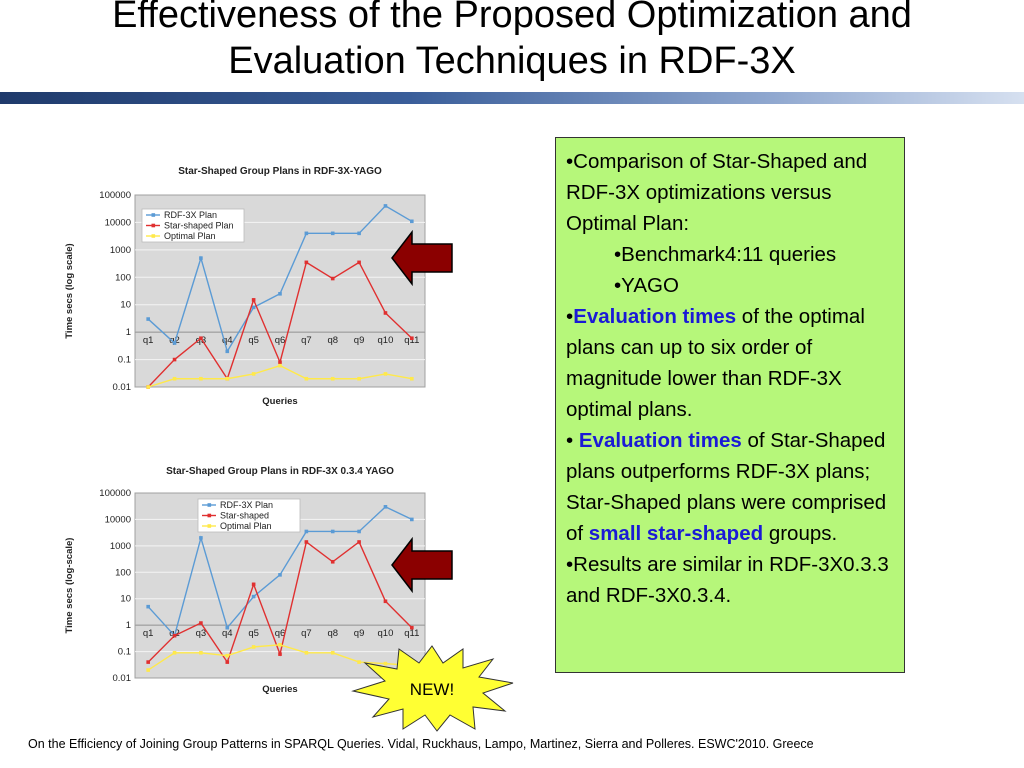 The width and height of the screenshot is (1024, 768). Describe the element at coordinates (69, 290) in the screenshot. I see `y-axis-label: Time secs (log scale)` at that location.